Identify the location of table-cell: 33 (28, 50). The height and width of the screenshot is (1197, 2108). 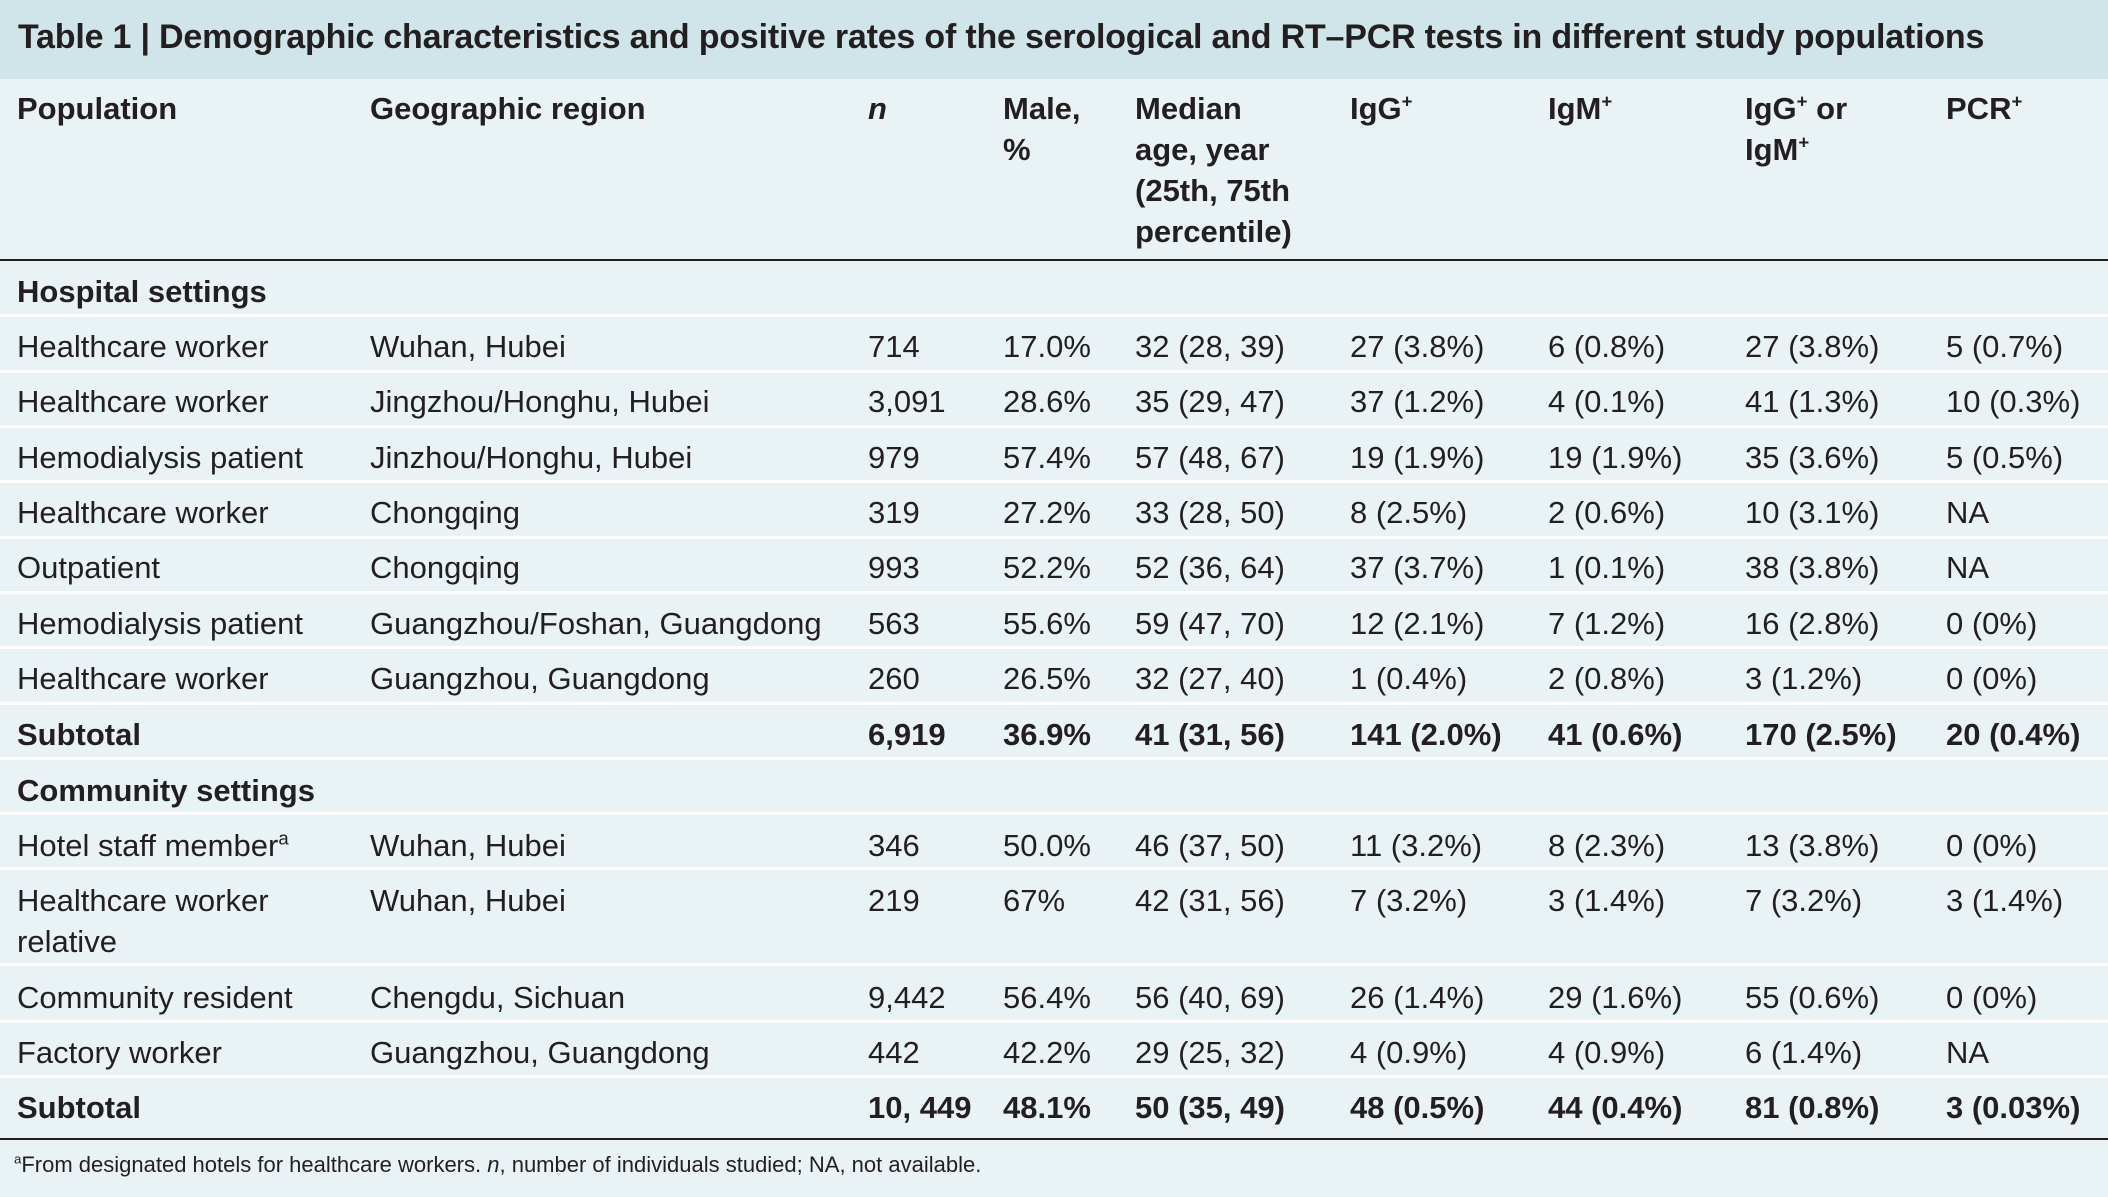
(1210, 512).